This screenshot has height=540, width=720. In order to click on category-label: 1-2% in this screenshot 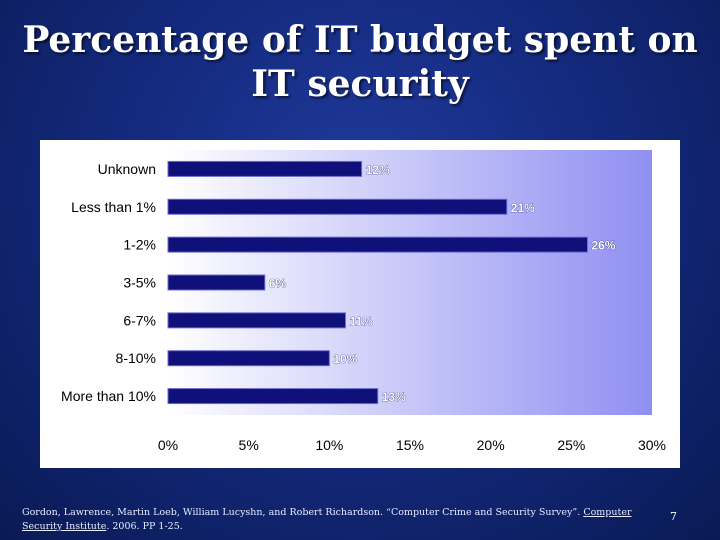, I will do `click(139, 245)`.